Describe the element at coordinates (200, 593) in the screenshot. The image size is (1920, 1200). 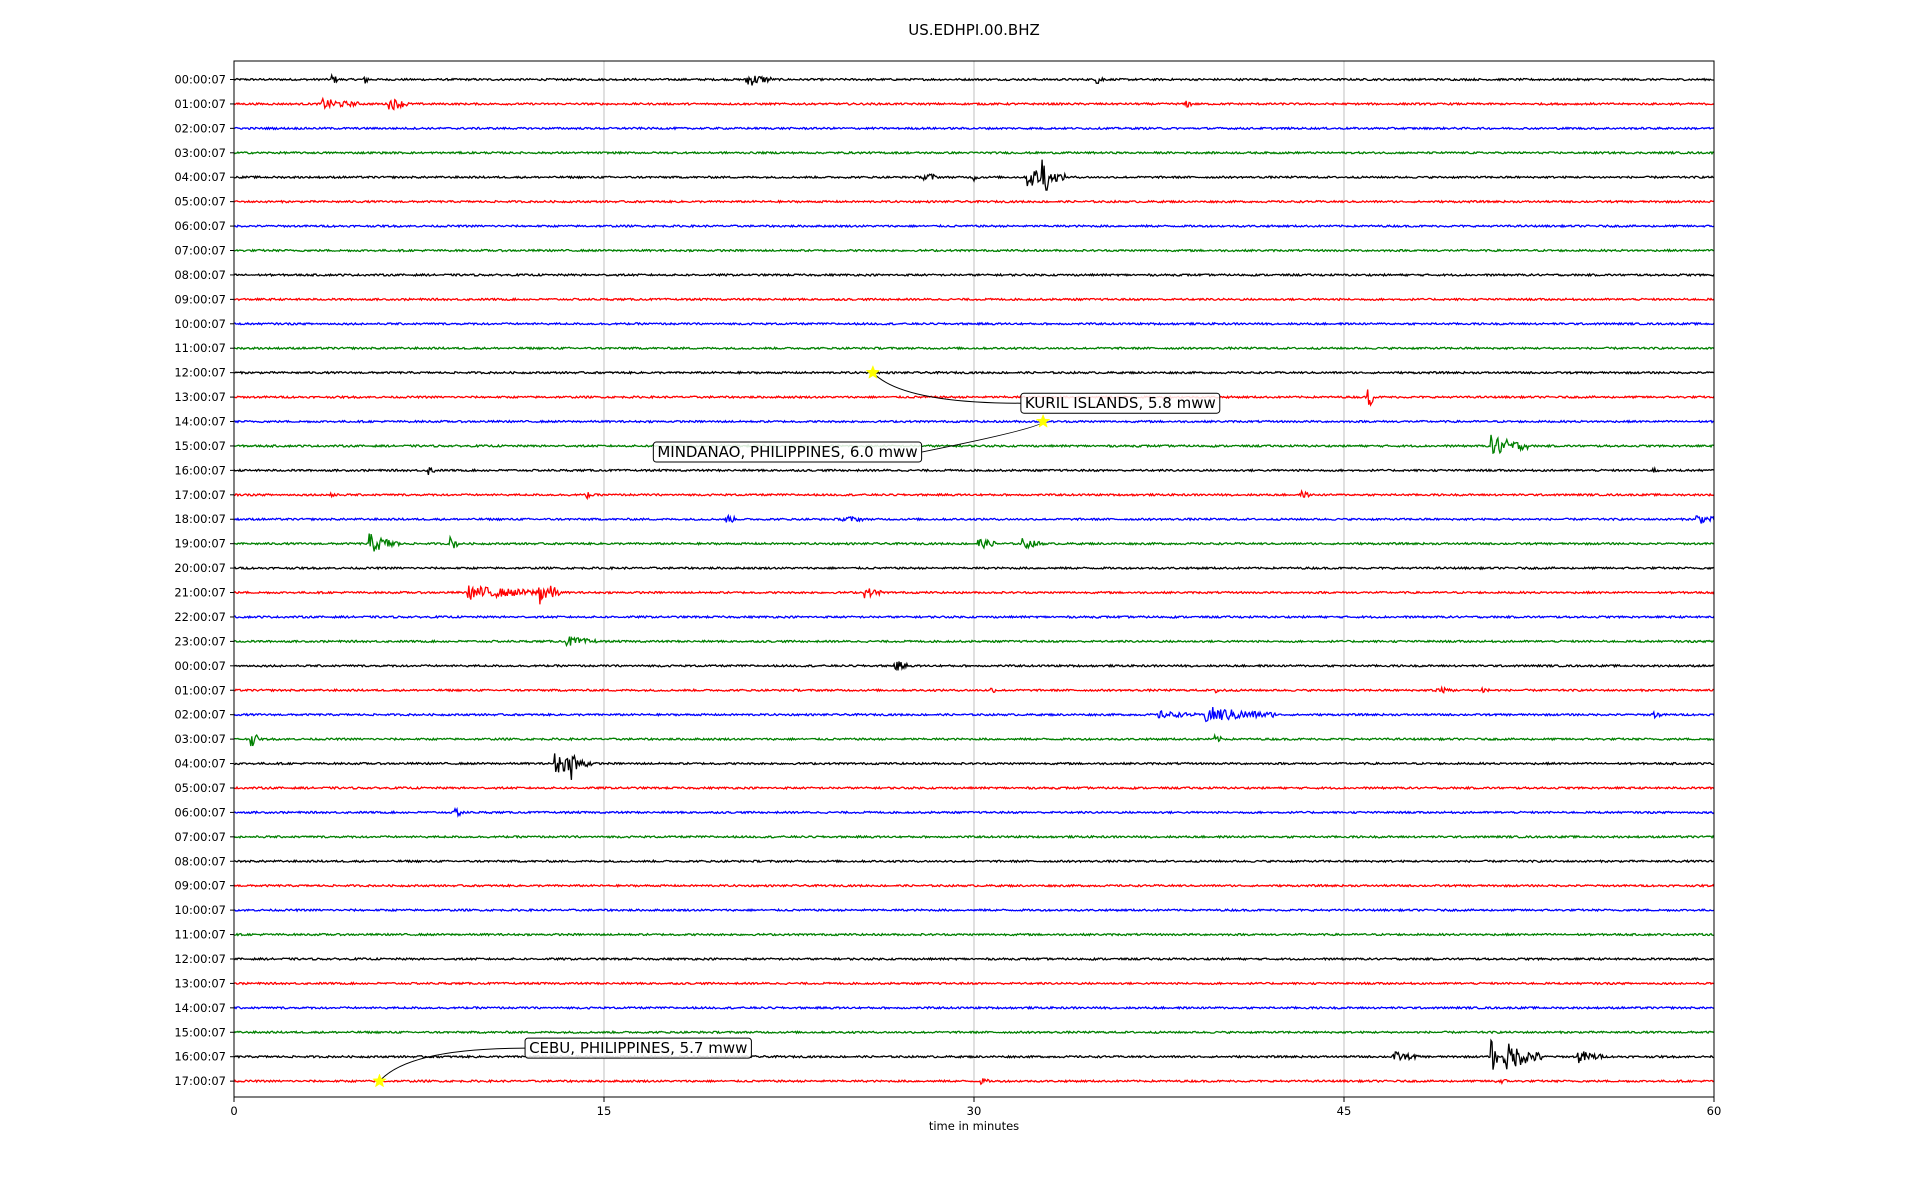
I see `row-label-21: 21:00:07` at that location.